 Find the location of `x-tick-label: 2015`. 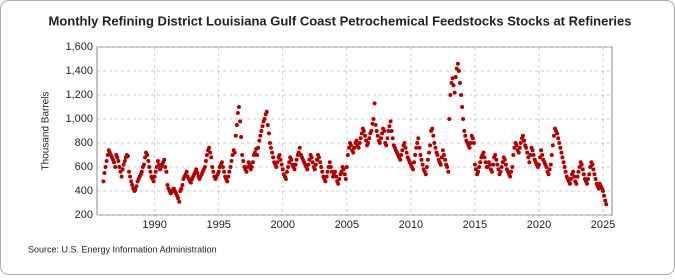

x-tick-label: 2015 is located at coordinates (475, 225).